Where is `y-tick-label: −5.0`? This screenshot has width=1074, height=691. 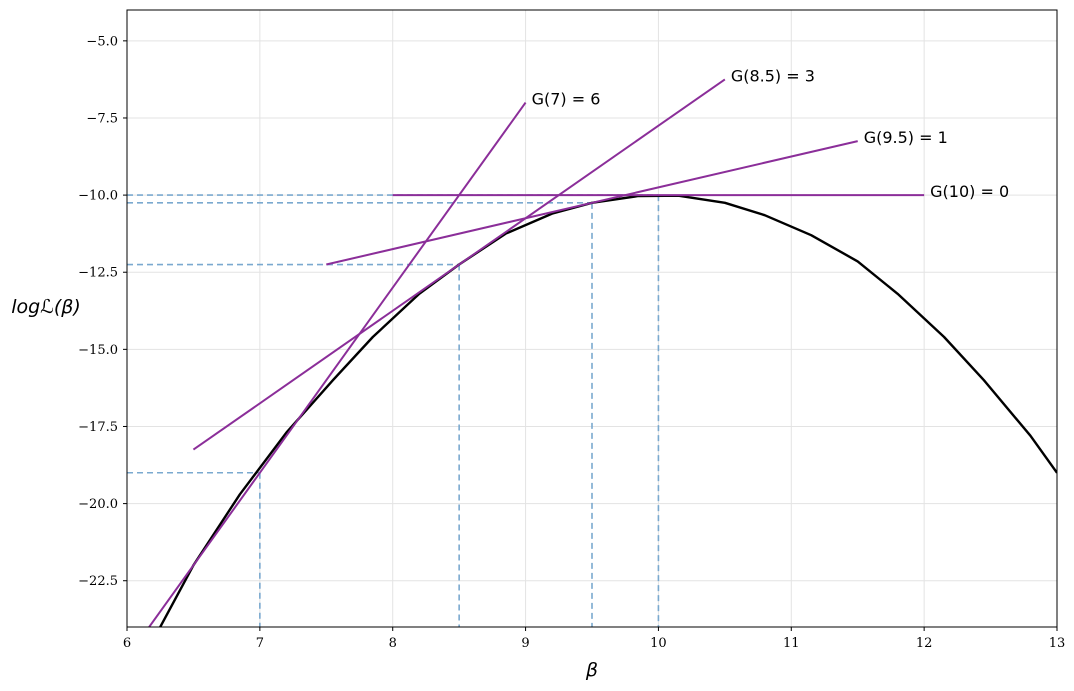
y-tick-label: −5.0 is located at coordinates (102, 41).